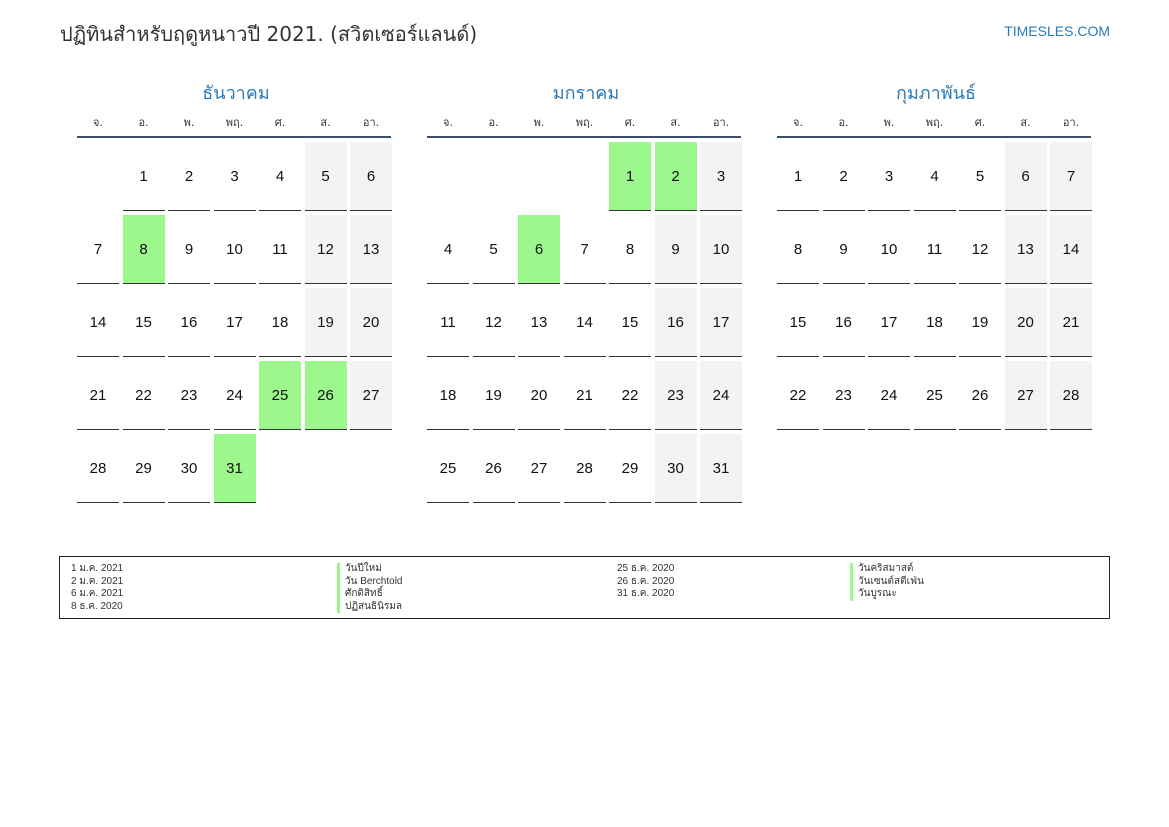 The width and height of the screenshot is (1169, 827). What do you see at coordinates (234, 122) in the screenshot?
I see `weekday-label: พฤ.` at bounding box center [234, 122].